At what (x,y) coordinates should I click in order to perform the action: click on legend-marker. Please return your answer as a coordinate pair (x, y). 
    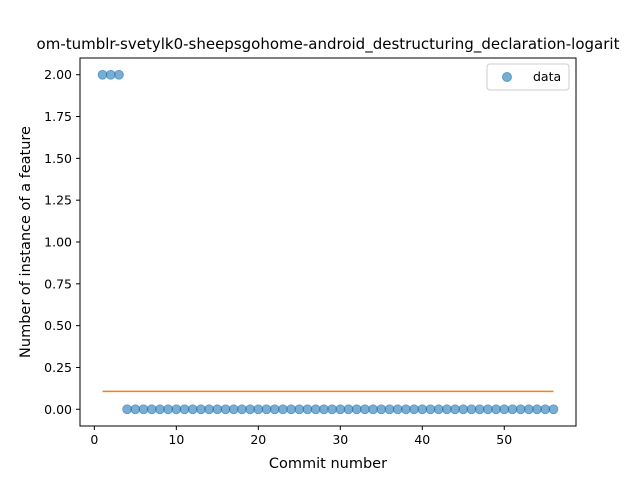
    Looking at the image, I should click on (507, 77).